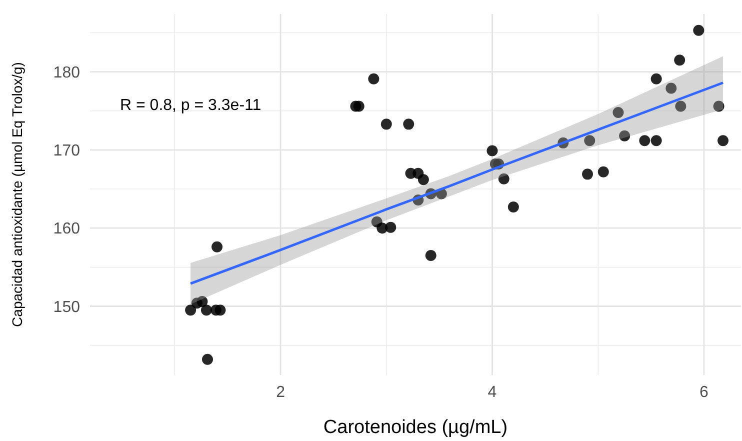 The height and width of the screenshot is (441, 742). What do you see at coordinates (17, 194) in the screenshot?
I see `y-axis-title: Capacidad antioxidante (µmol Eq Trolox/g)` at bounding box center [17, 194].